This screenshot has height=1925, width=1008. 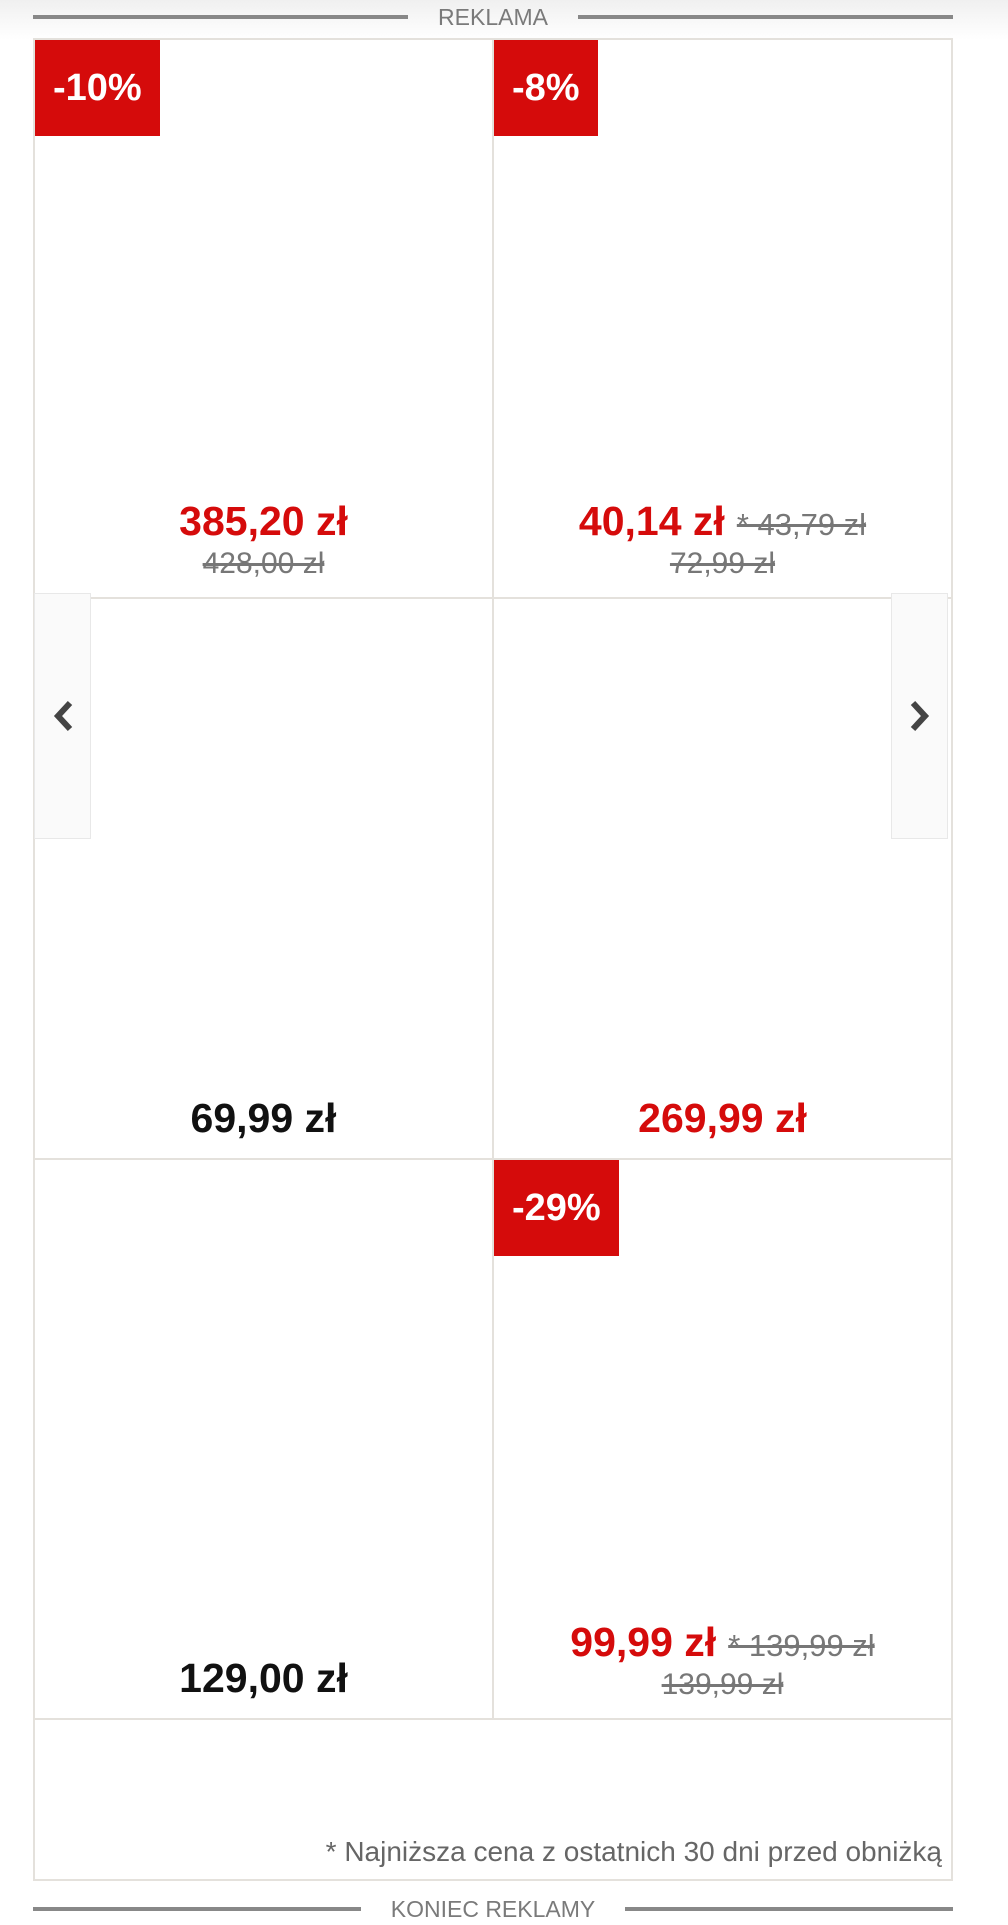 I want to click on top-fade, so click(x=504, y=20).